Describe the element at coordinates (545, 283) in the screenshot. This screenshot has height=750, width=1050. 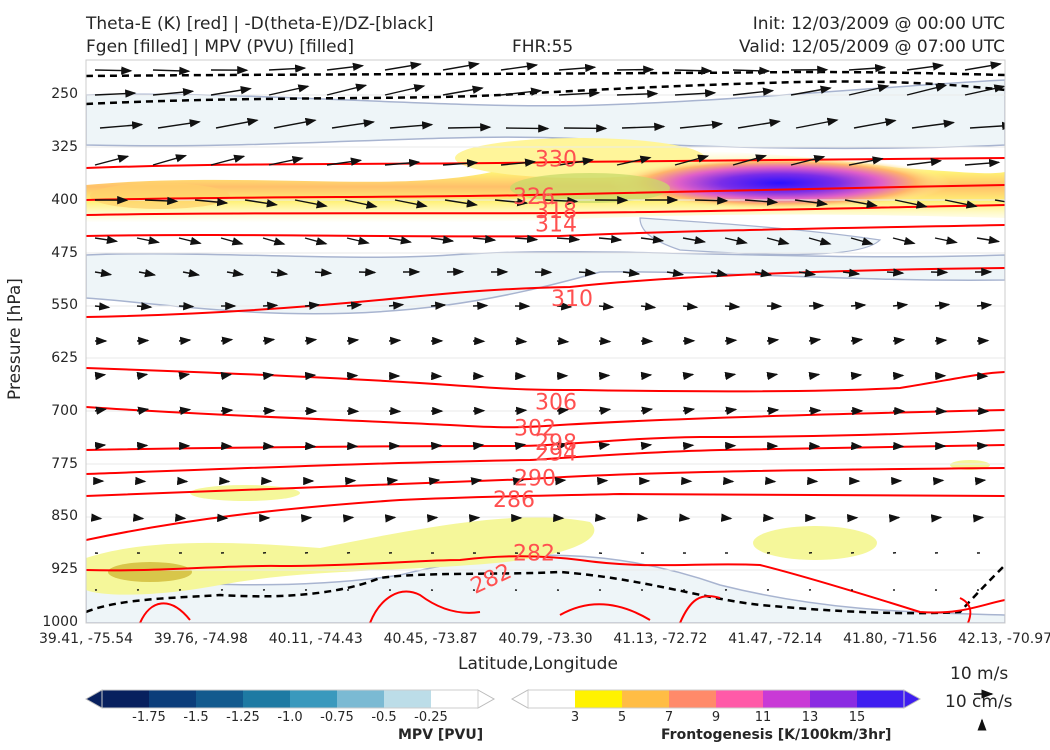
I see `mpv-fill-mid` at that location.